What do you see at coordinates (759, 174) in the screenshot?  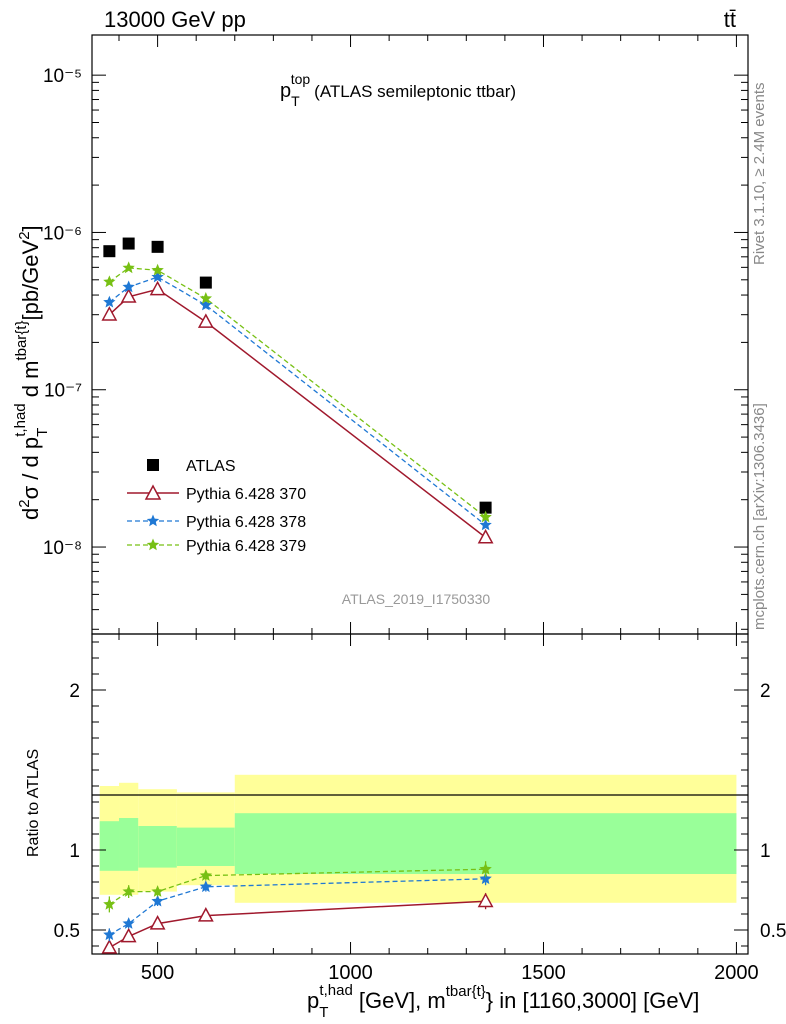 I see `rivet-label: Rivet 3.1.10, ≥ 2.4M events` at bounding box center [759, 174].